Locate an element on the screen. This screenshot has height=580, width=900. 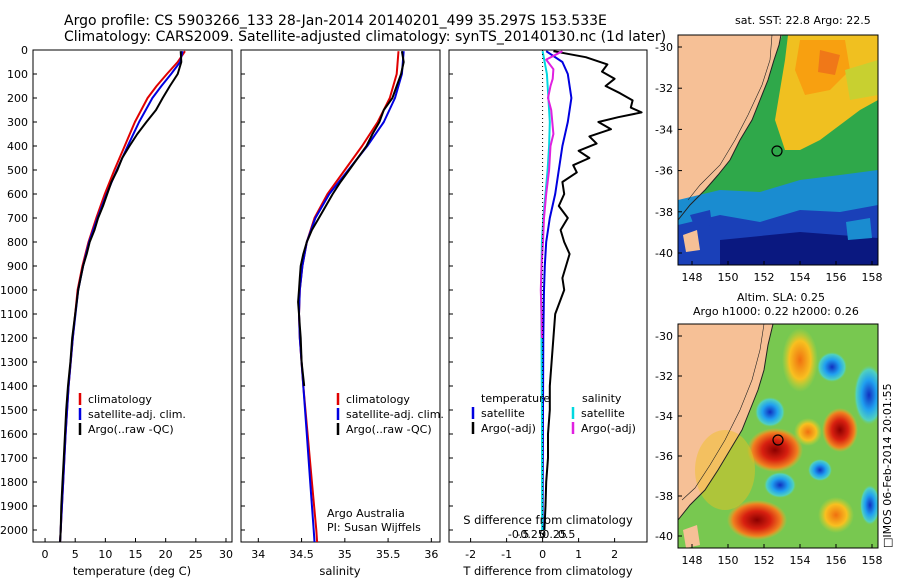
depth-tick-label: 1500 is located at coordinates (14, 410).